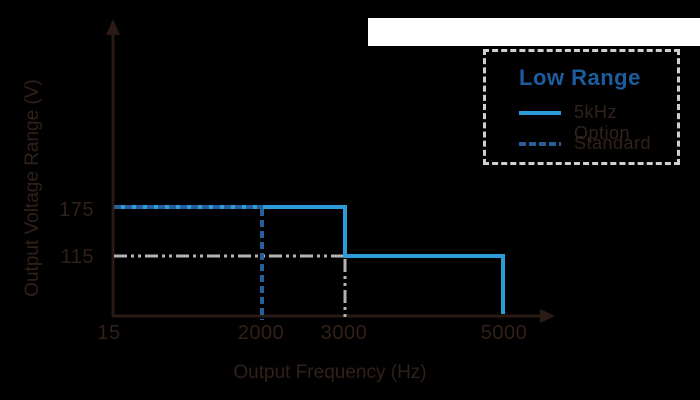  What do you see at coordinates (504, 333) in the screenshot?
I see `x-tick-5000: 5000` at bounding box center [504, 333].